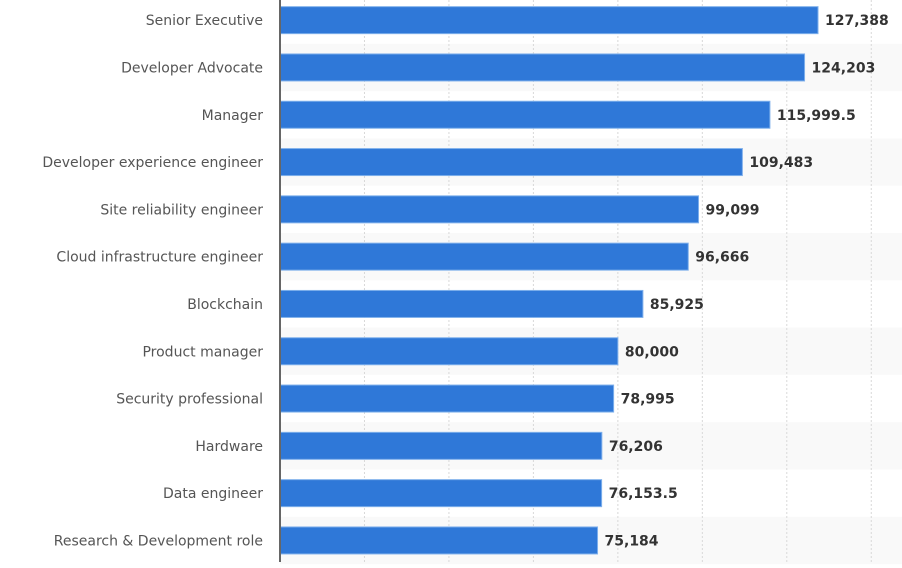 The width and height of the screenshot is (902, 568). I want to click on value-label: 124,203, so click(844, 68).